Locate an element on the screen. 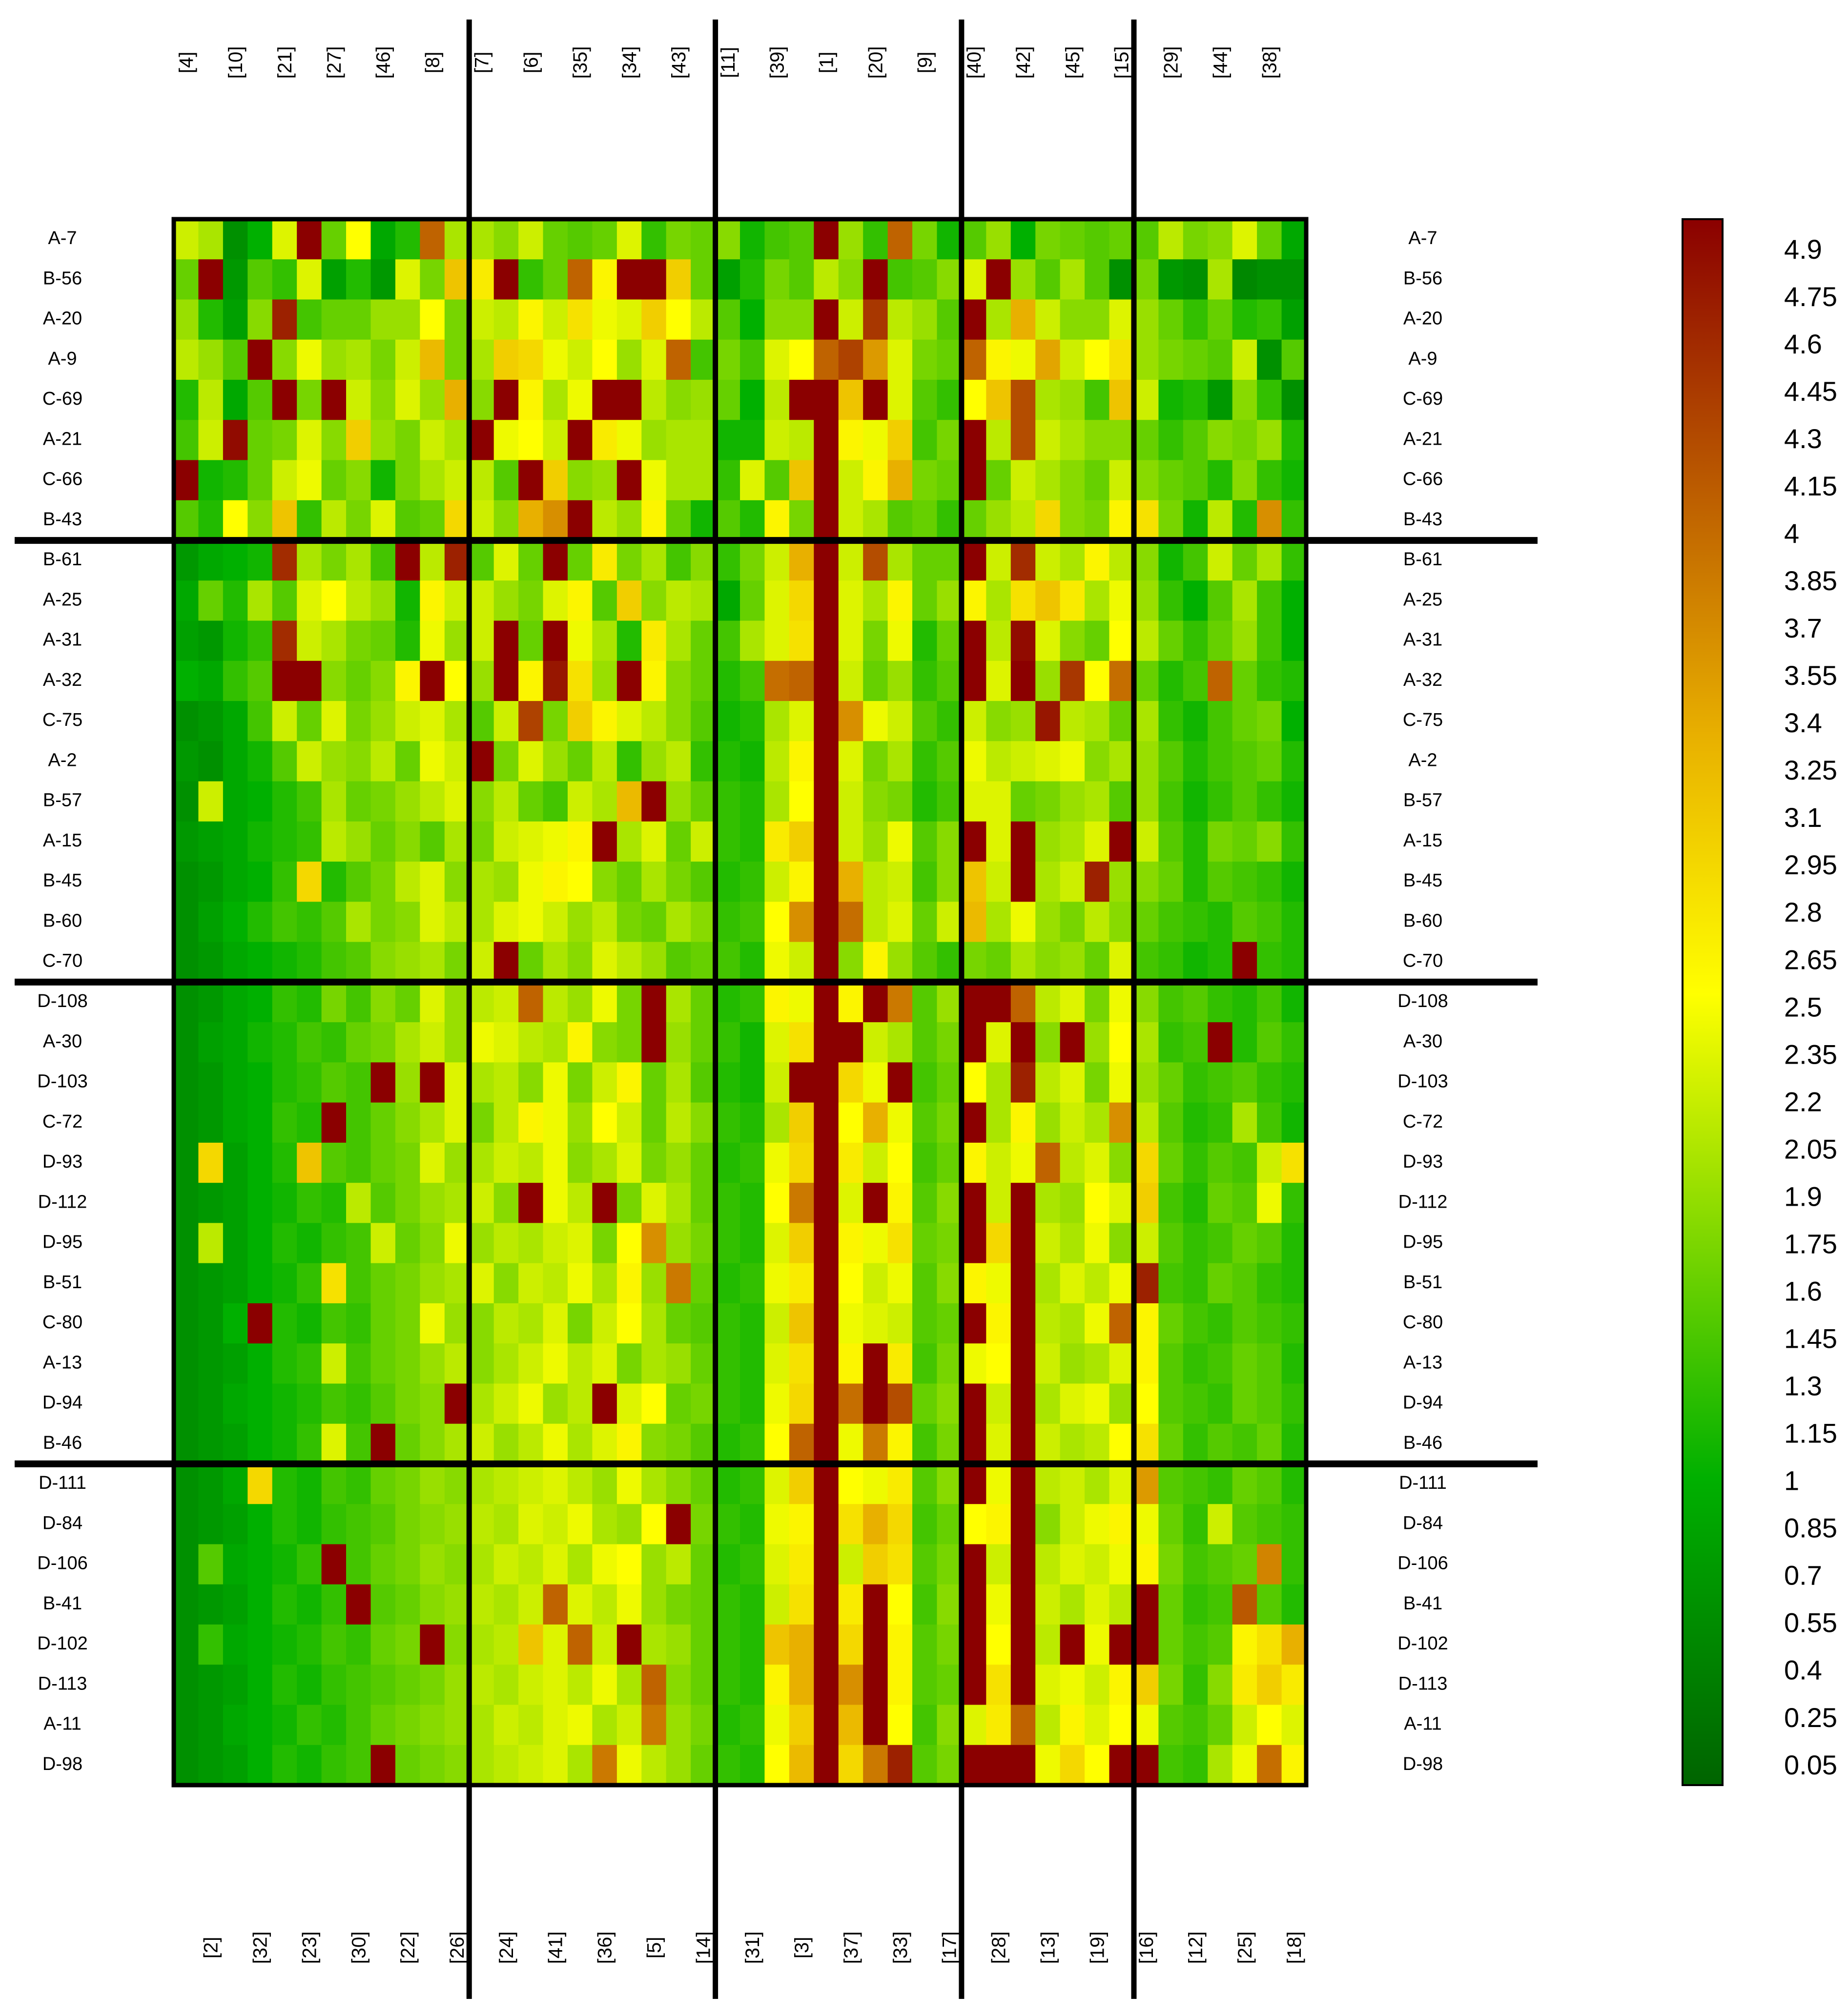 The image size is (1848, 2016). right-row-label: B-43 is located at coordinates (1422, 519).